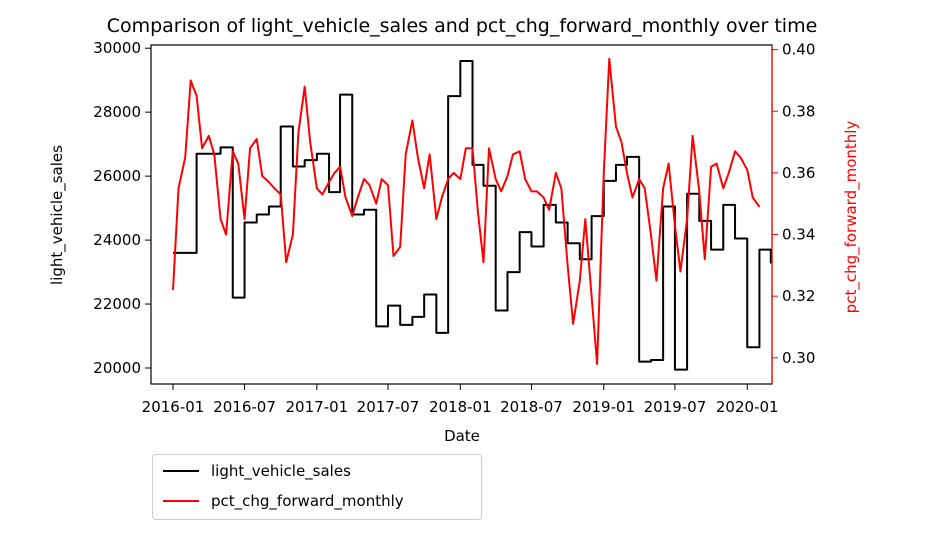  I want to click on x-tick-label: 2018-01, so click(460, 407).